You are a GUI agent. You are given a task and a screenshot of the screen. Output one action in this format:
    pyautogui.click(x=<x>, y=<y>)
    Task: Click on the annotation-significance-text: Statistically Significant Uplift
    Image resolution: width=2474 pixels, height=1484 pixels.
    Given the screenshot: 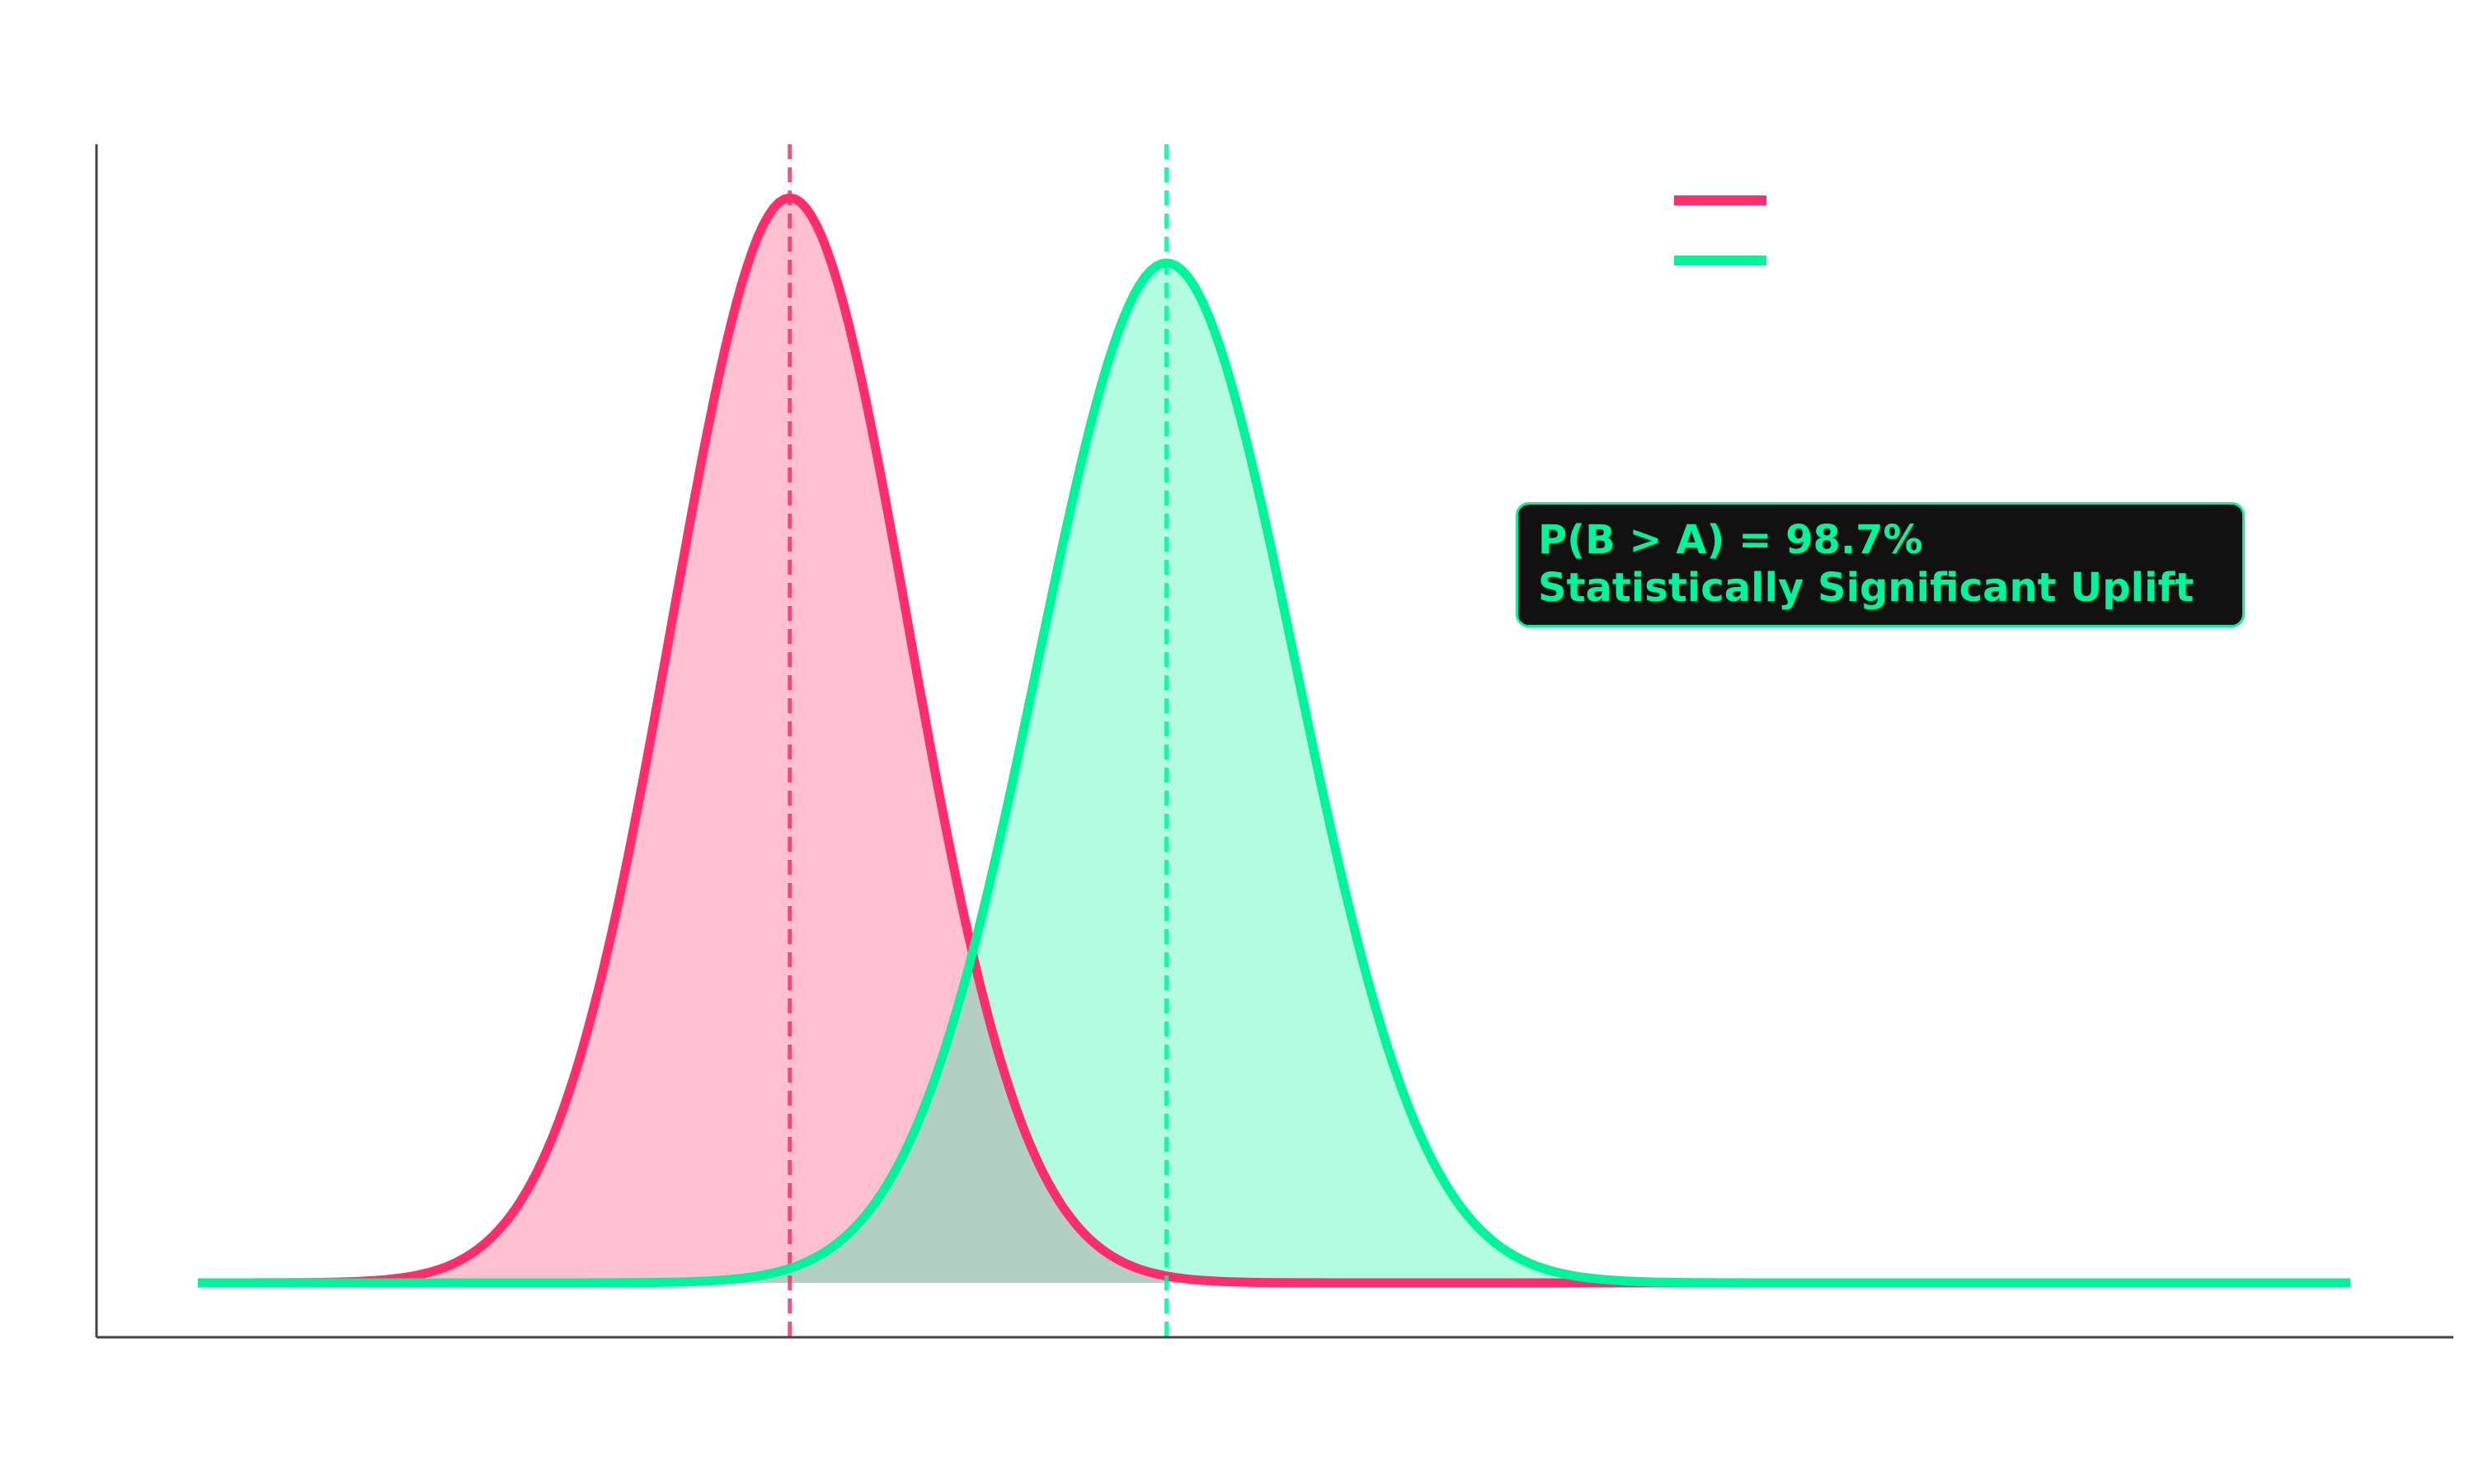 What is the action you would take?
    pyautogui.click(x=1866, y=588)
    